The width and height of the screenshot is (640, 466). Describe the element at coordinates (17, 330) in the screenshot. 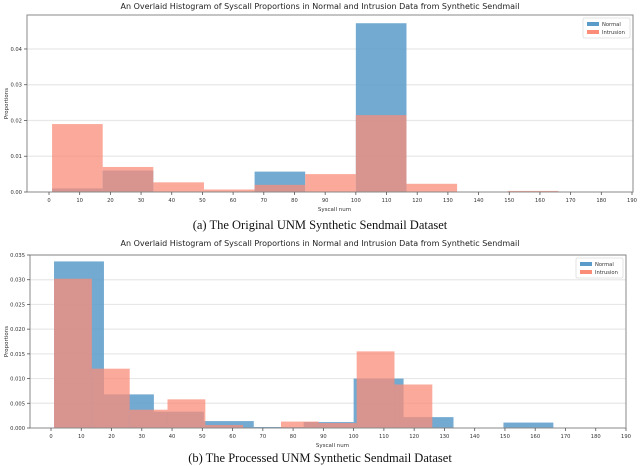

I see `y-tick-label: 0.020` at that location.